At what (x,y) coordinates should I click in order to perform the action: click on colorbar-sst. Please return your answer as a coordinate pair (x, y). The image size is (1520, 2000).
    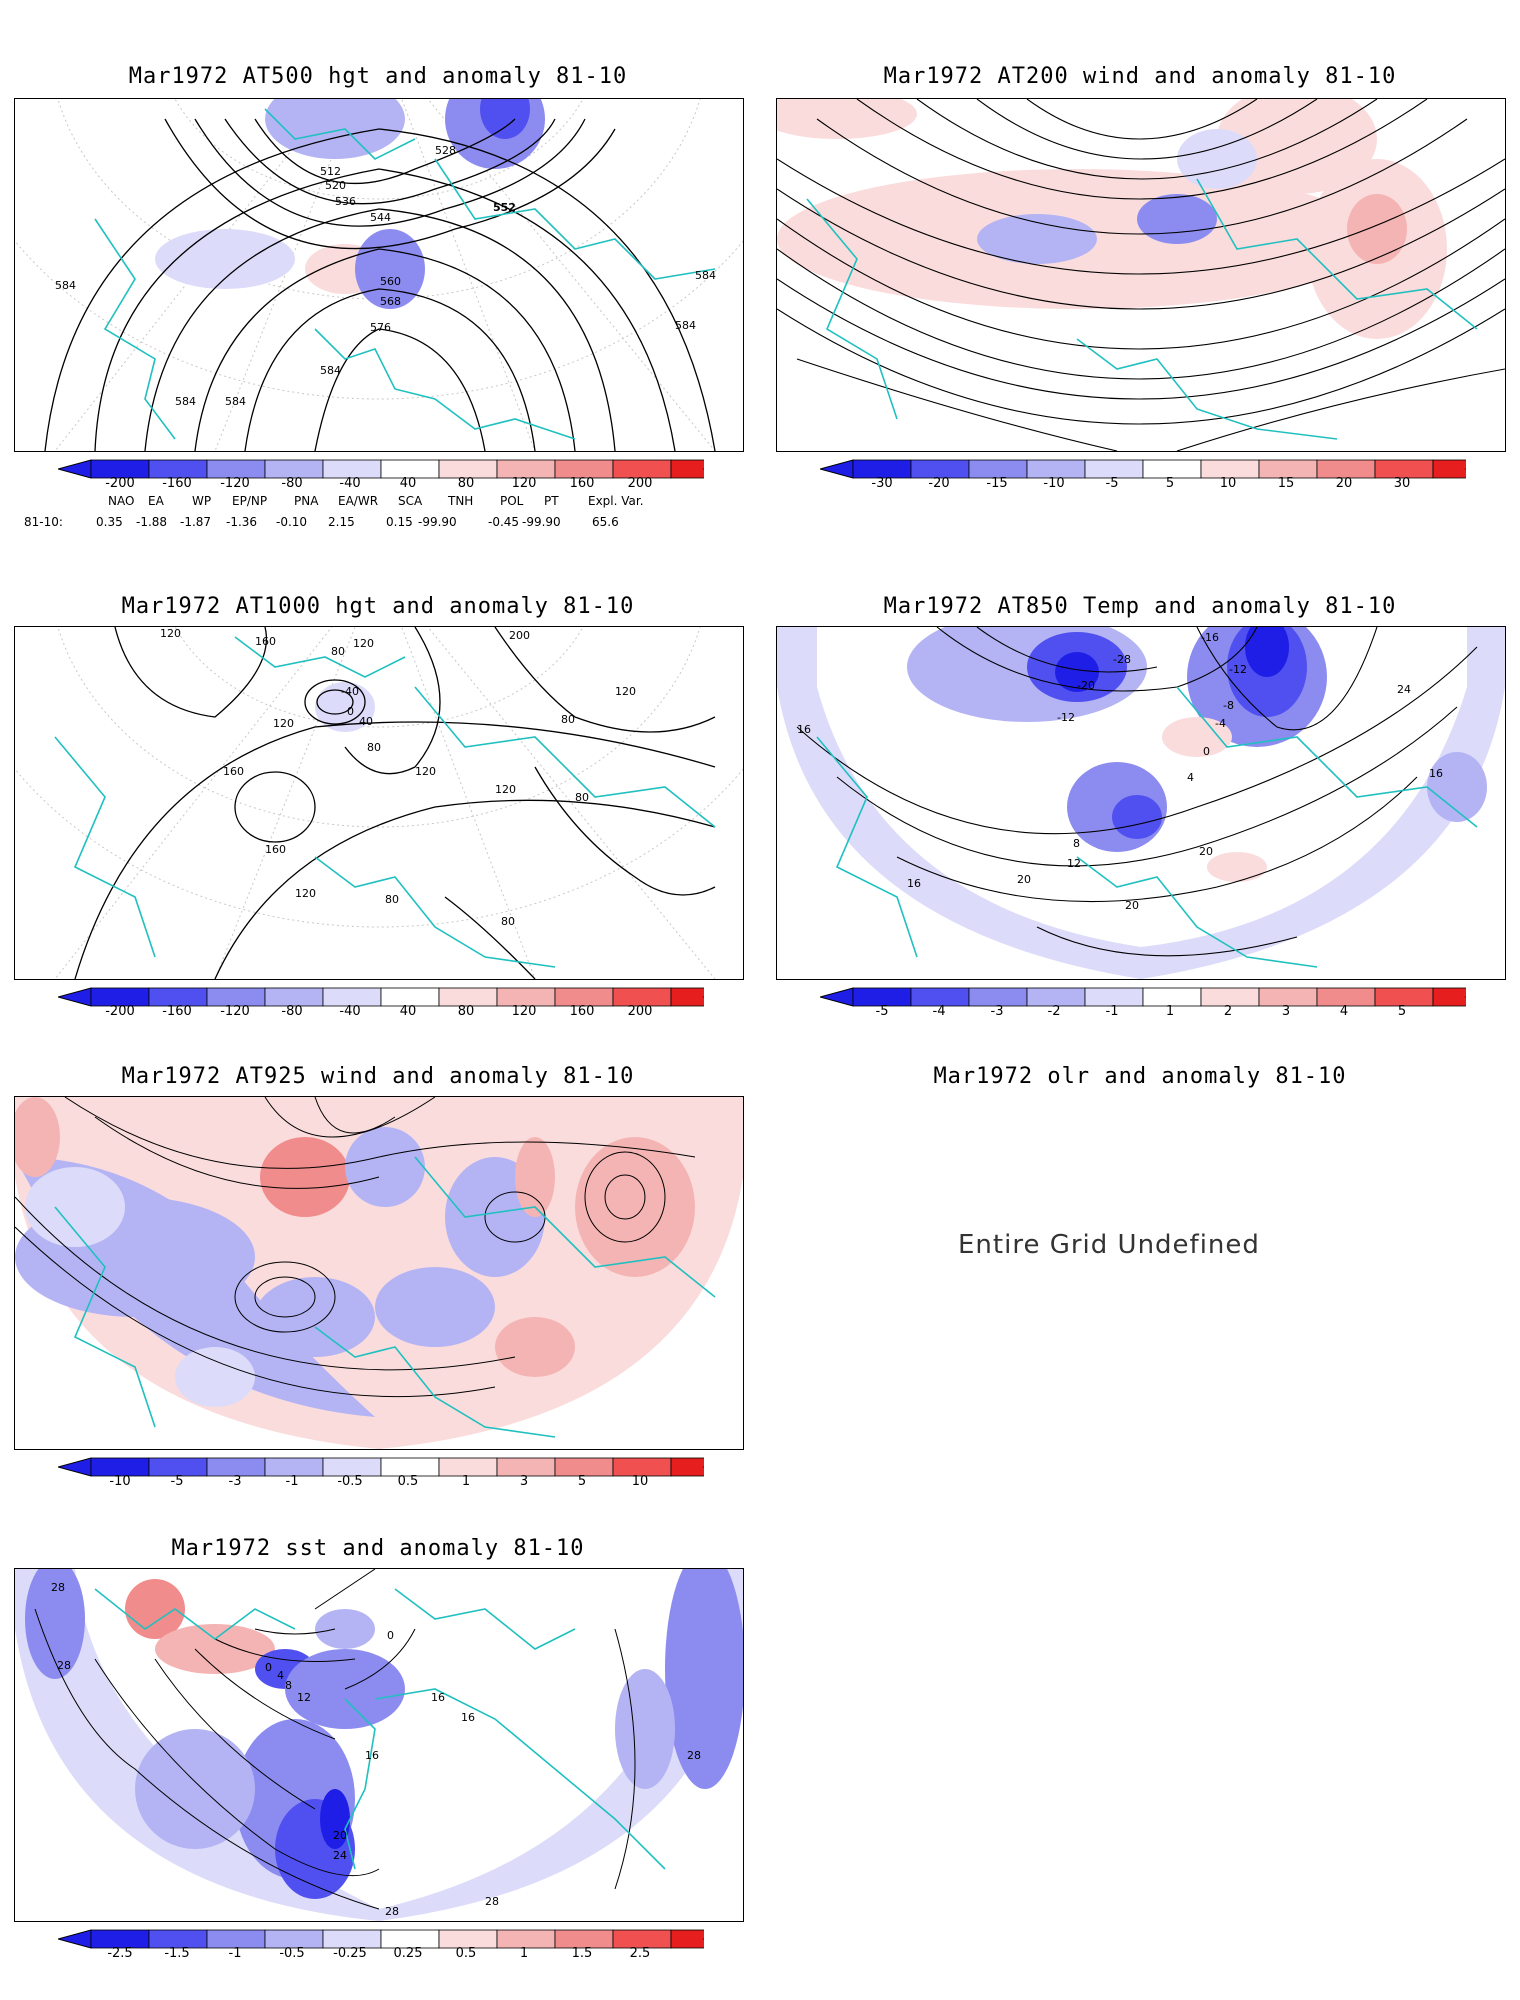
    Looking at the image, I should click on (381, 1939).